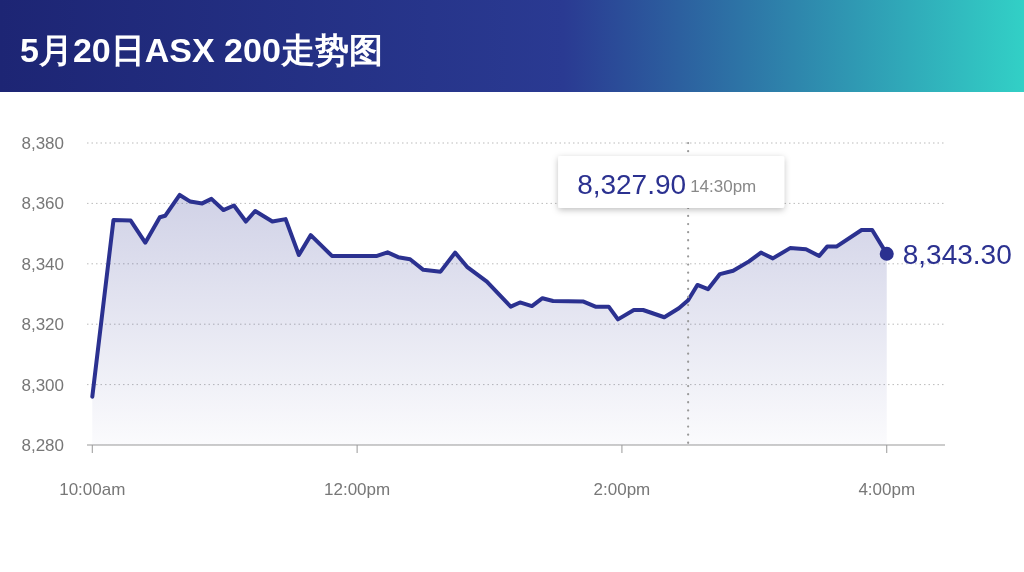 The width and height of the screenshot is (1024, 572). I want to click on x-tick-label: 2:00pm, so click(622, 489).